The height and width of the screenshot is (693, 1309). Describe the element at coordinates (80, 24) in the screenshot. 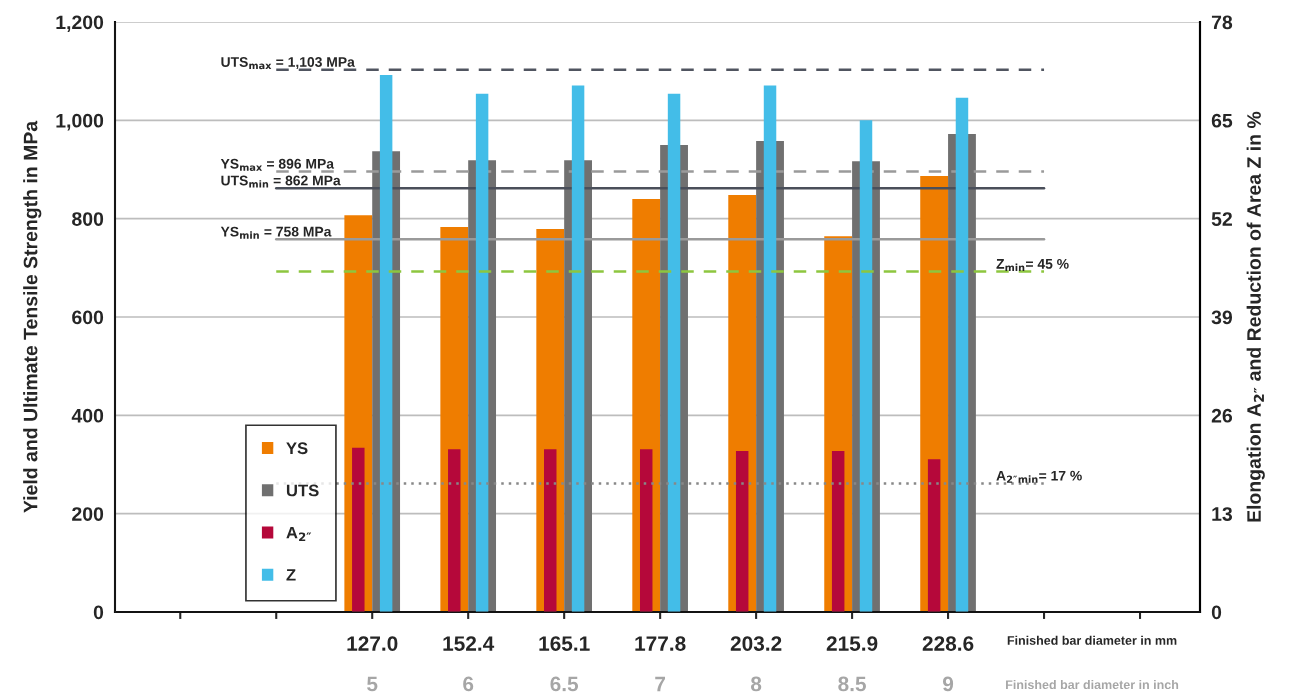

I see `y-tick-label: 1,200` at that location.